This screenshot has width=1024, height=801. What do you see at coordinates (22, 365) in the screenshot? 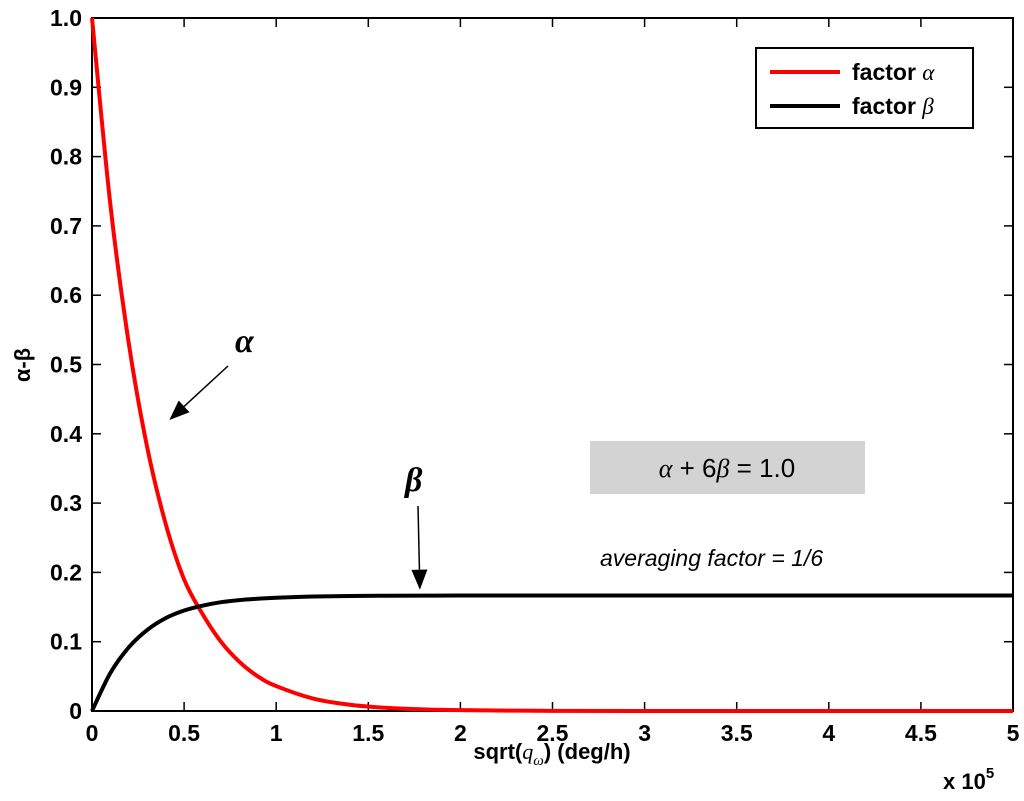
I see `y-axis-label: α-β` at bounding box center [22, 365].